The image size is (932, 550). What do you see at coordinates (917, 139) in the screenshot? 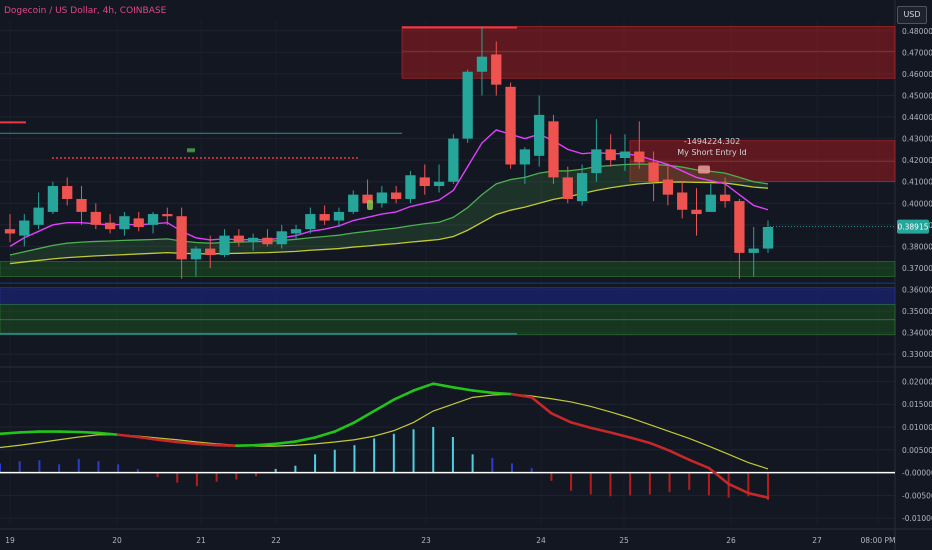
I see `price-axis-label: 0.43000` at bounding box center [917, 139].